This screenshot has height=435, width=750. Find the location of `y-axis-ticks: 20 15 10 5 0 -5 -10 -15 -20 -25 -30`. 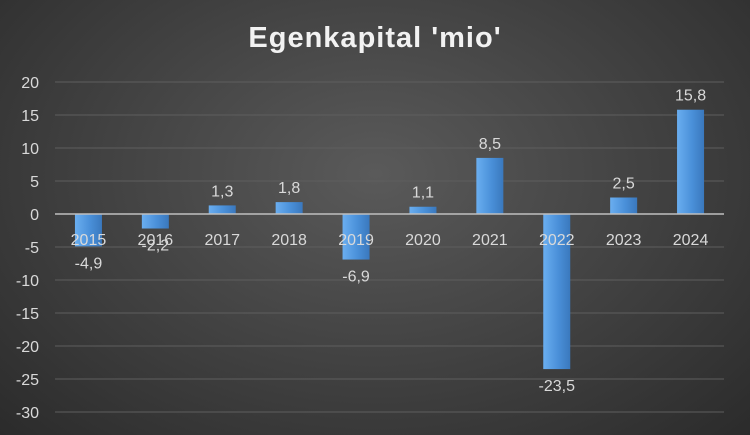

y-axis-ticks: 20 15 10 5 0 -5 -10 -15 -20 -25 -30 is located at coordinates (27, 248).